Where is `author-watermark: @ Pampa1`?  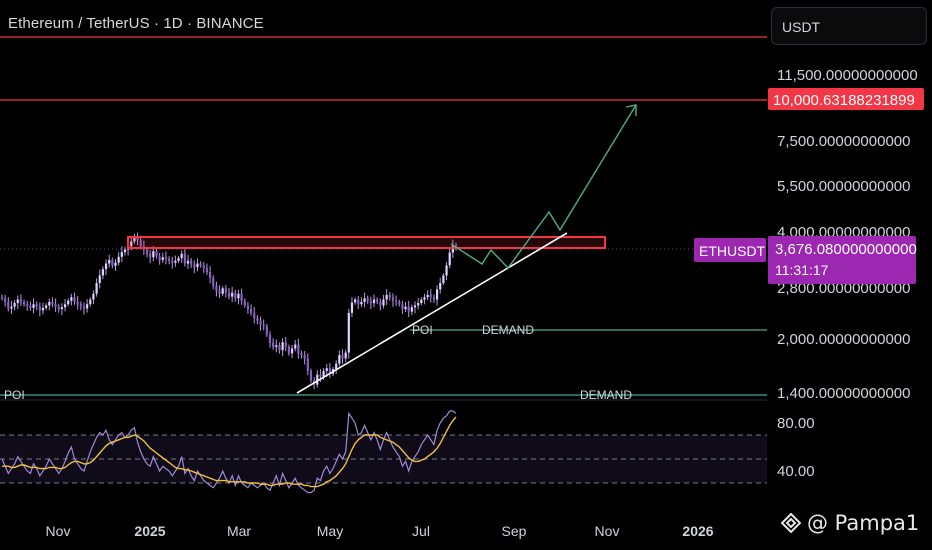
author-watermark: @ Pampa1 is located at coordinates (850, 523).